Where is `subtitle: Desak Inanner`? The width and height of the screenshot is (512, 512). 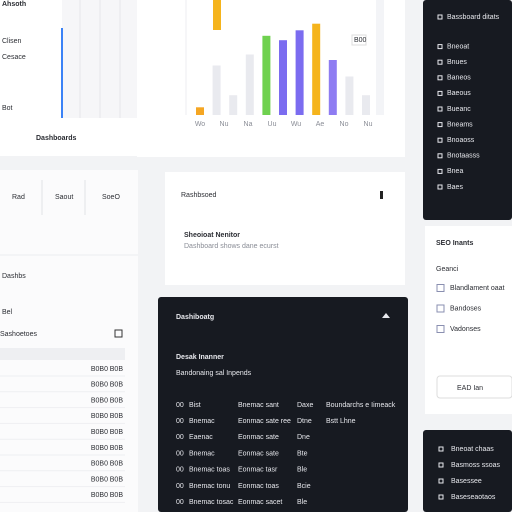 subtitle: Desak Inanner is located at coordinates (200, 357).